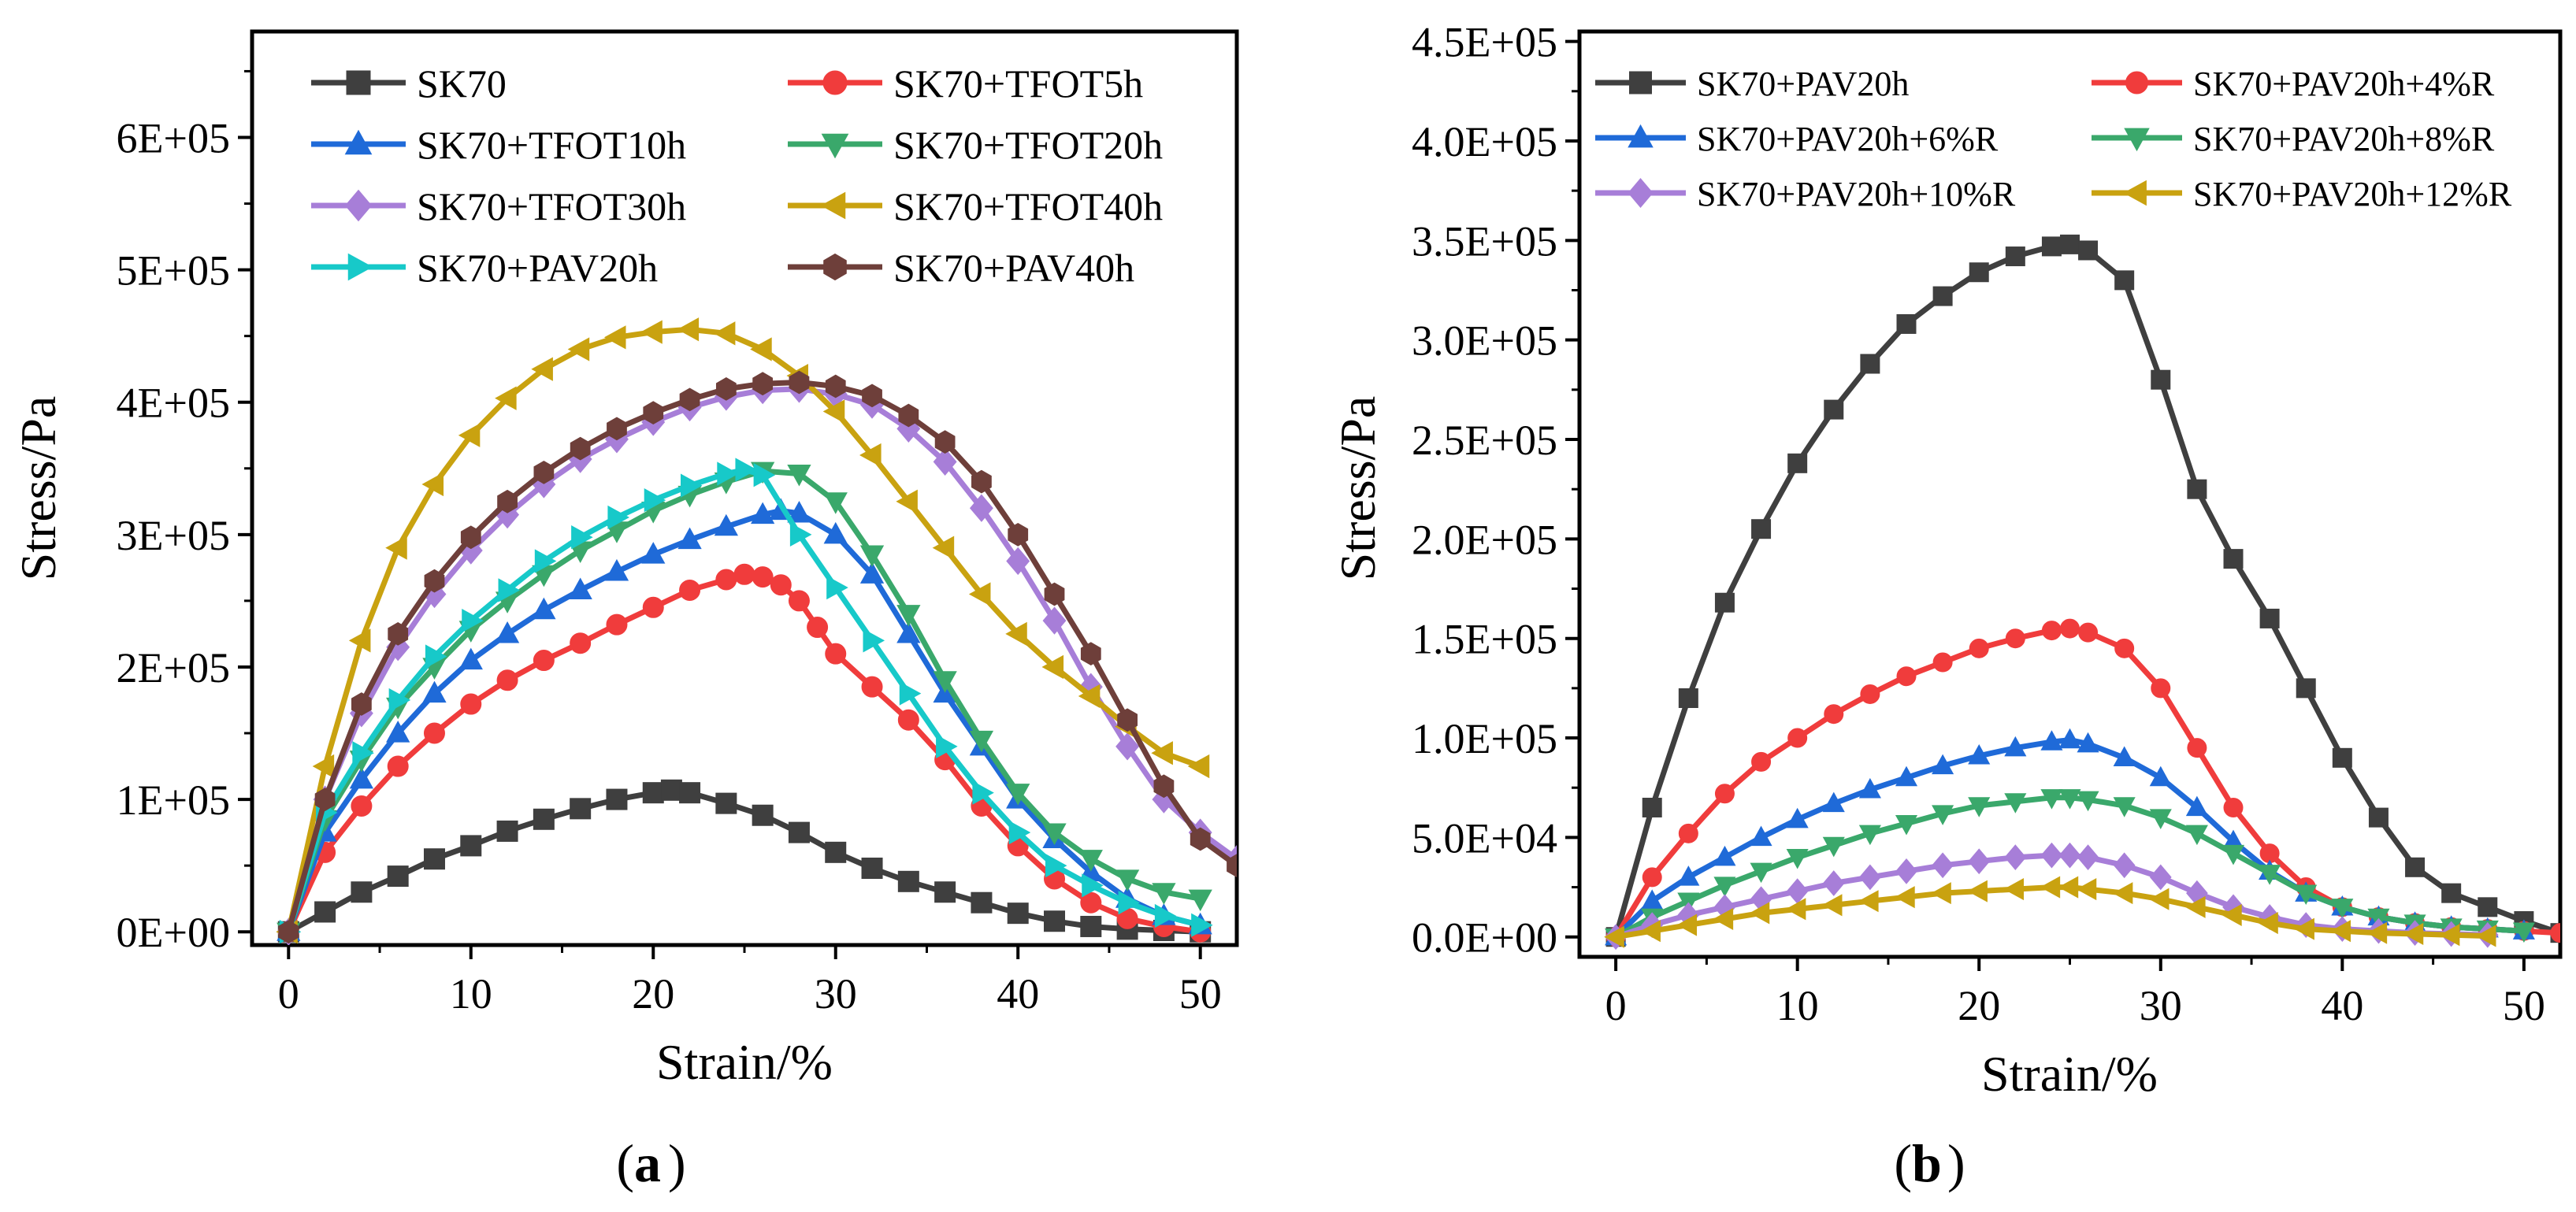  What do you see at coordinates (746, 701) in the screenshot?
I see `series-SK70+PAV20h` at bounding box center [746, 701].